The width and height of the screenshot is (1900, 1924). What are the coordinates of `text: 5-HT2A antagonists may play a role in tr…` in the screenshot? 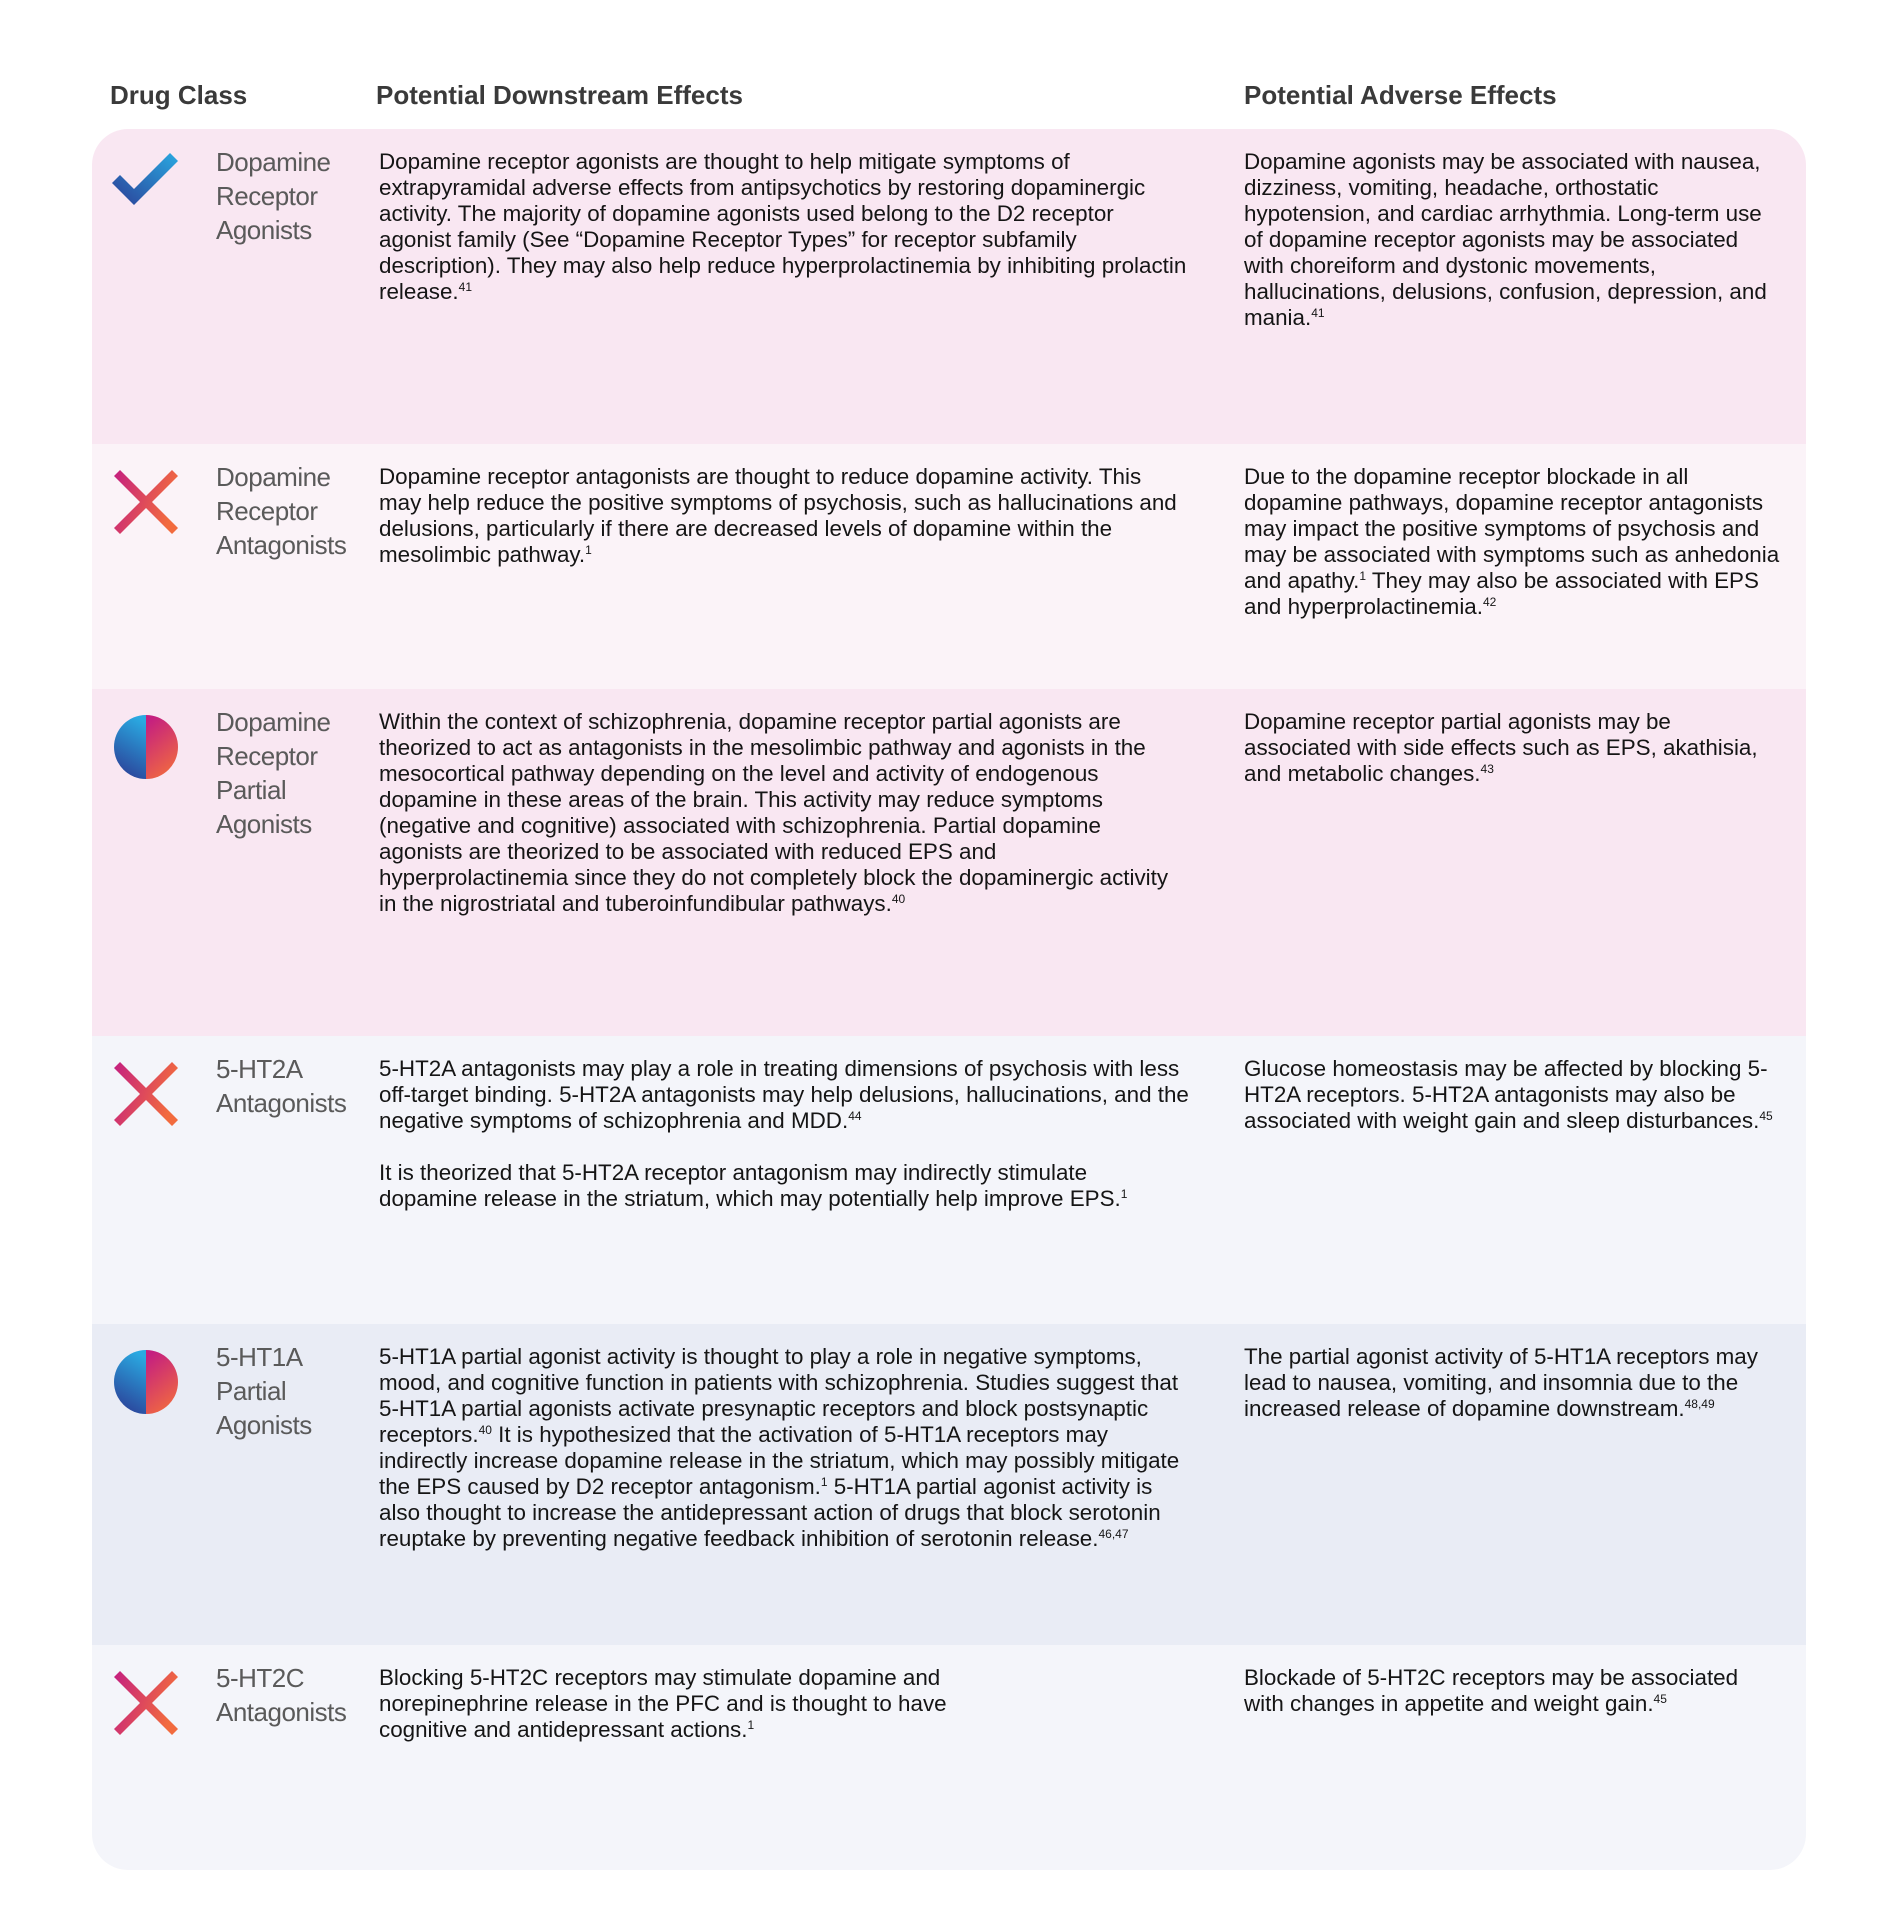 It's located at (784, 1094).